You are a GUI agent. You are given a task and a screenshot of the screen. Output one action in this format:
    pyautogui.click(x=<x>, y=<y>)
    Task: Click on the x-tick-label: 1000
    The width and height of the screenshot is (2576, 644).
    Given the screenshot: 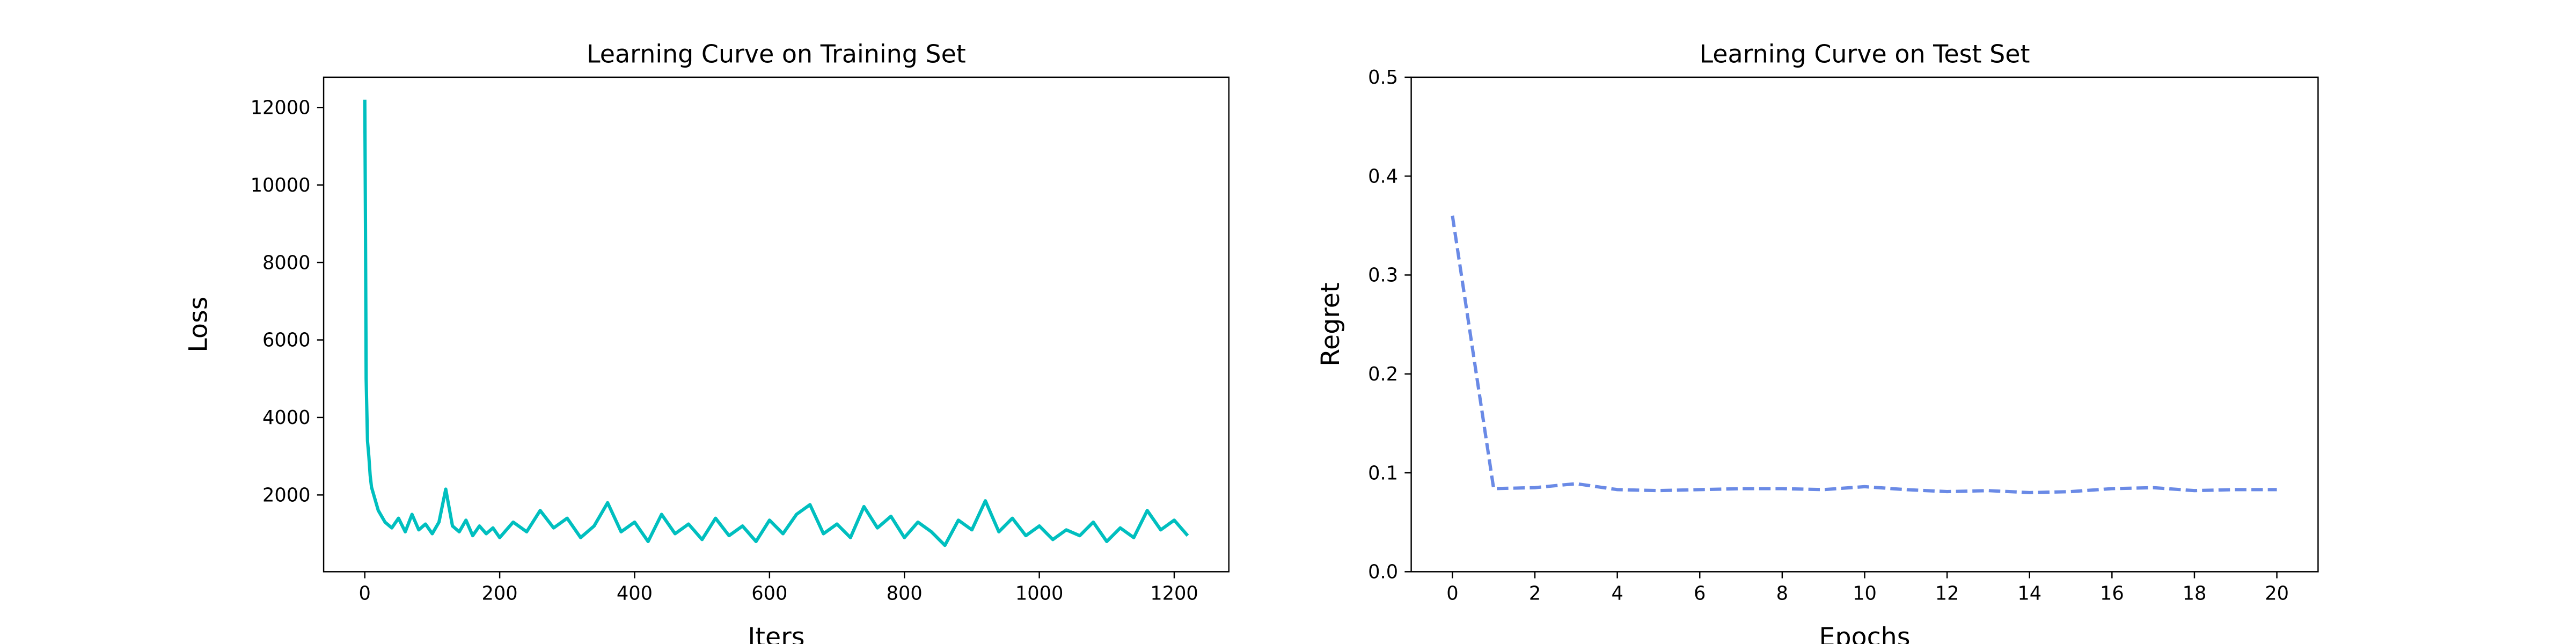 What is the action you would take?
    pyautogui.click(x=1039, y=593)
    